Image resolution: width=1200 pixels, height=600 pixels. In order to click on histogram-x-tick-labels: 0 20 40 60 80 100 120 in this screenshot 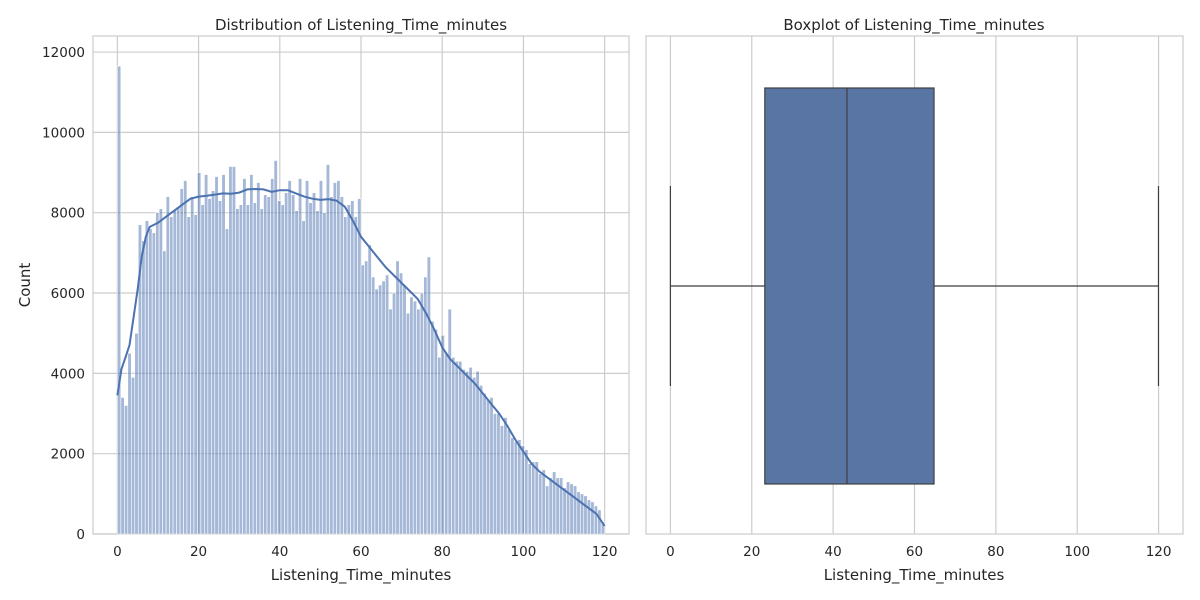, I will do `click(365, 552)`.